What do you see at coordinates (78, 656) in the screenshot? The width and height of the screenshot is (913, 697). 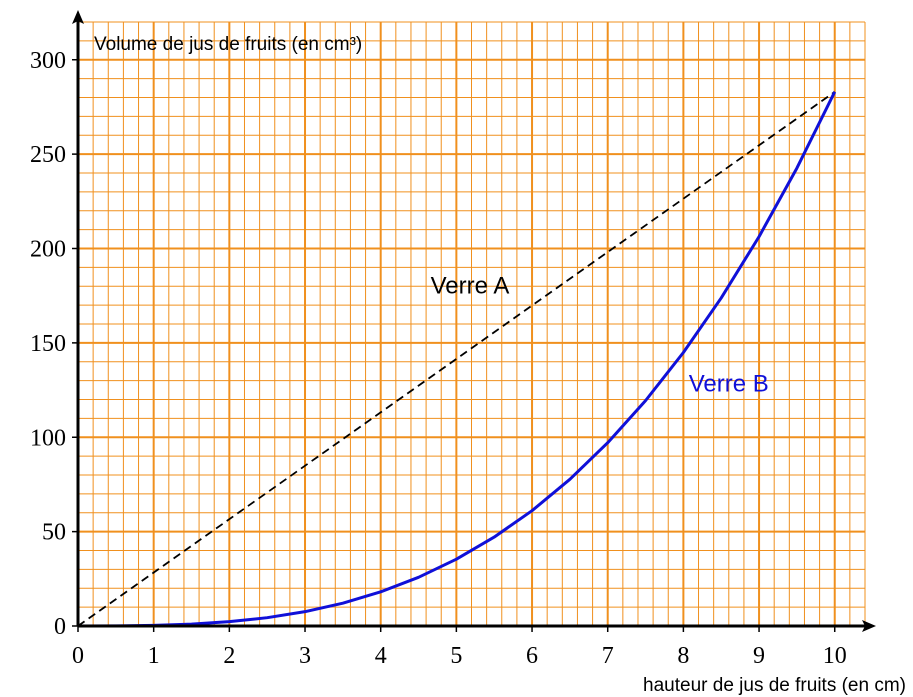 I see `x-tick-label: 0` at bounding box center [78, 656].